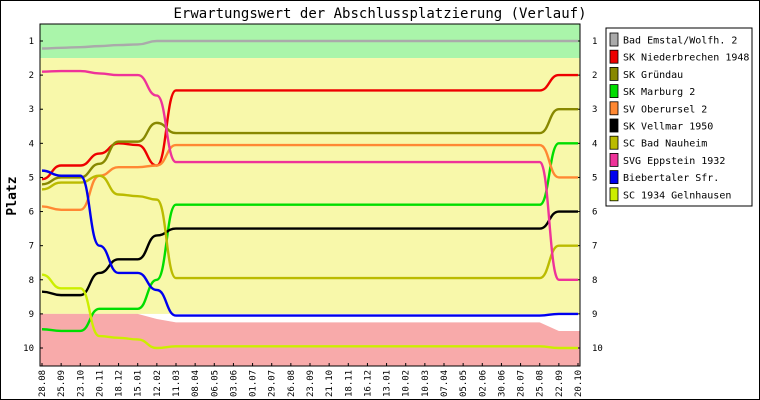  I want to click on x-tick-label: 22.09, so click(560, 383).